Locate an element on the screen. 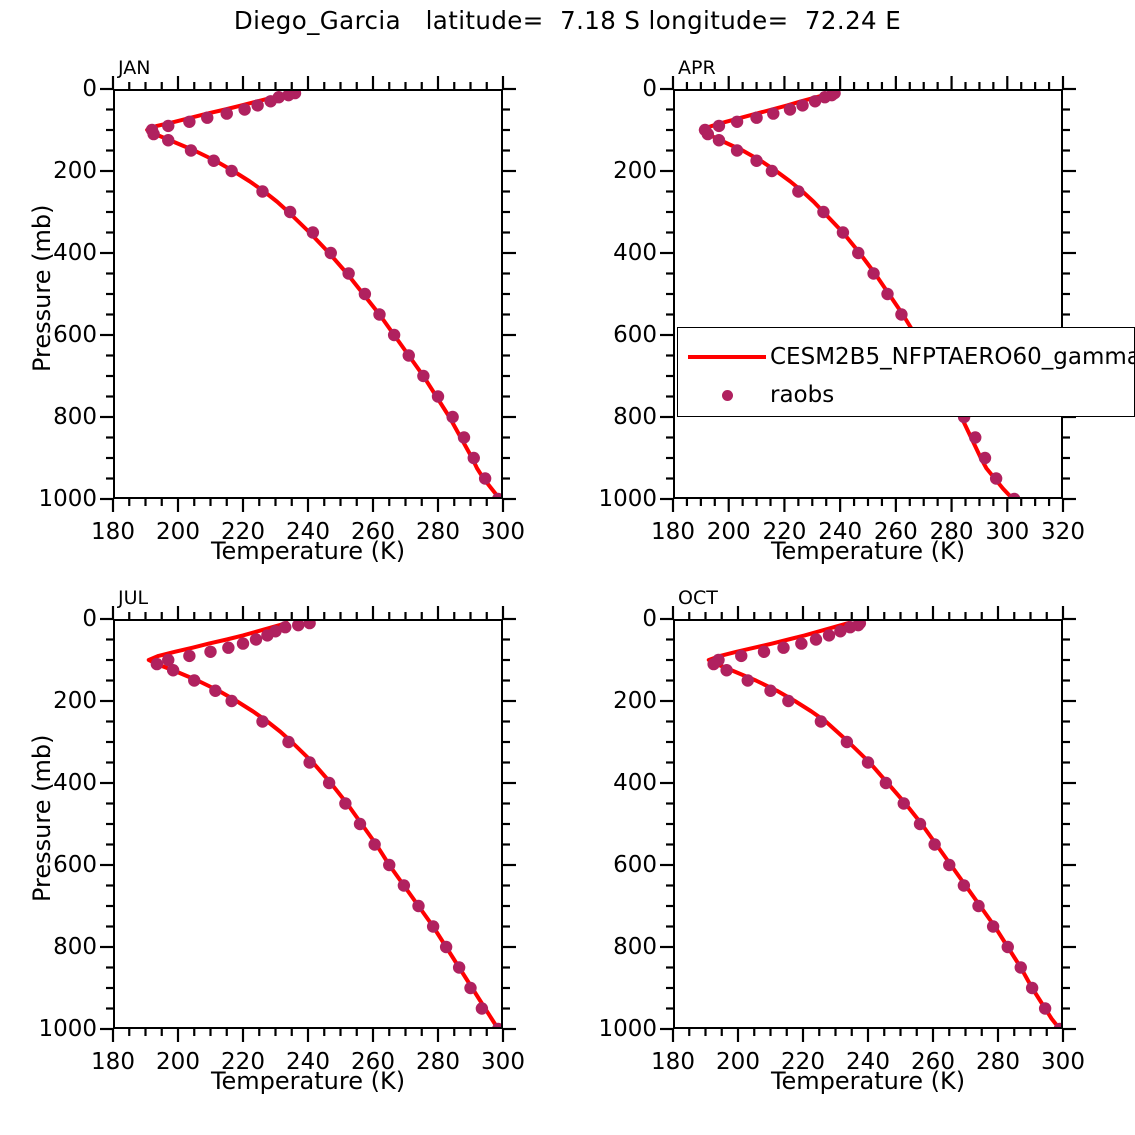 This screenshot has height=1135, width=1135. plot-area-apr is located at coordinates (868, 294).